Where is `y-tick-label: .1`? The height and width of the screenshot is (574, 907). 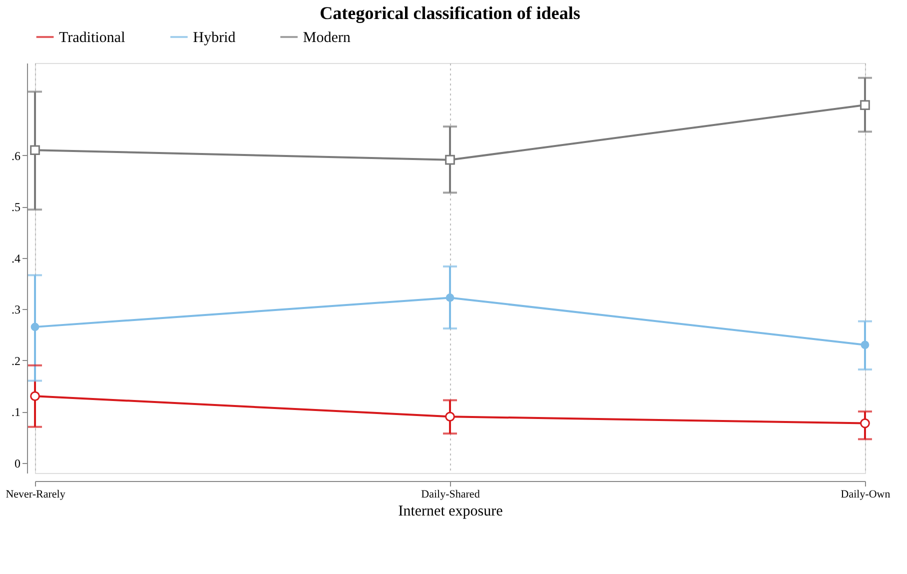 y-tick-label: .1 is located at coordinates (16, 412).